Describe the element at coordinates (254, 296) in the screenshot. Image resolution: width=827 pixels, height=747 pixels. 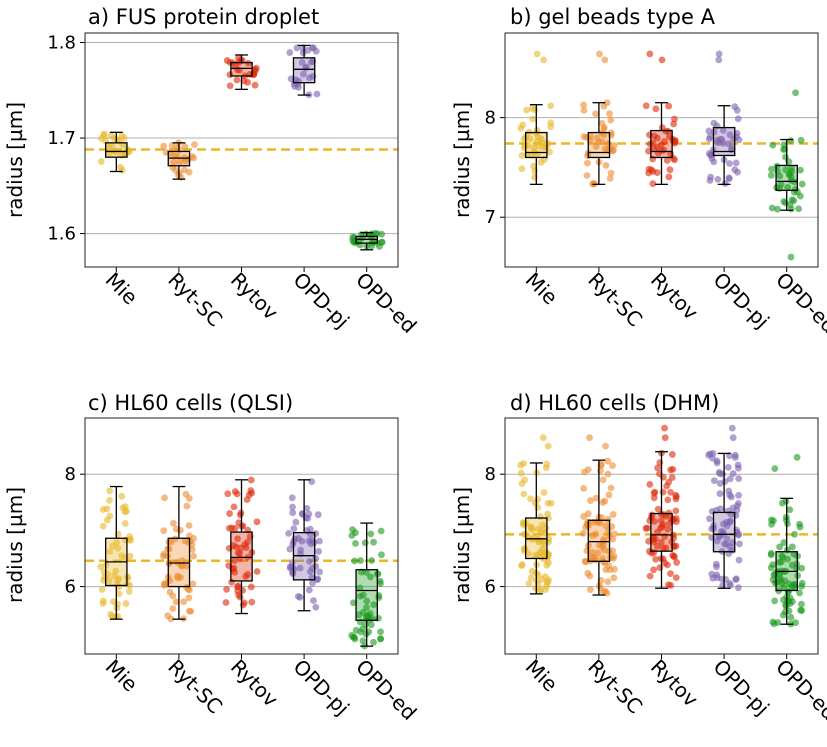
I see `x-tick-label: Rytov` at that location.